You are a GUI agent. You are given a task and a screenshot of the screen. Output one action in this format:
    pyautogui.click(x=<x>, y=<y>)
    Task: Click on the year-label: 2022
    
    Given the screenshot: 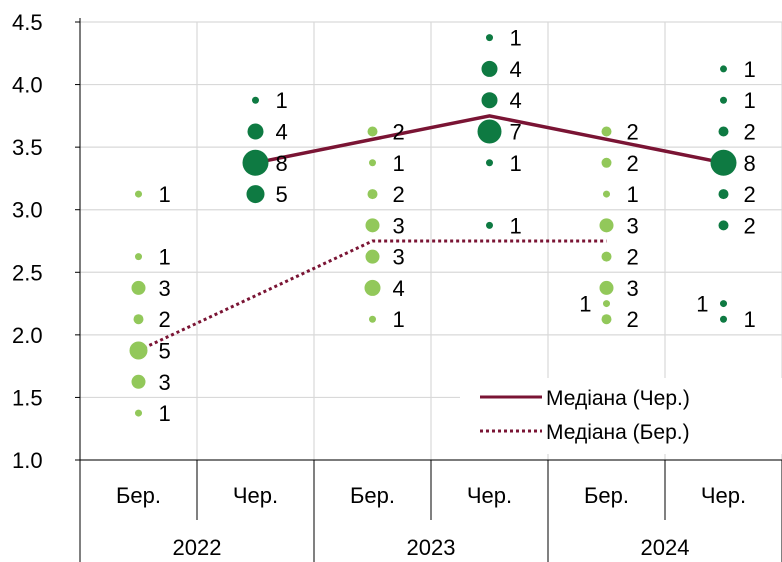 What is the action you would take?
    pyautogui.click(x=197, y=547)
    